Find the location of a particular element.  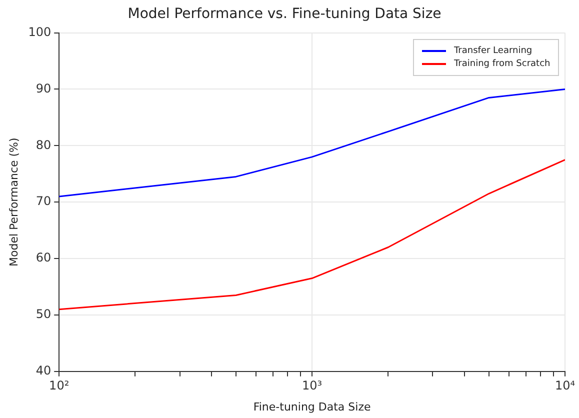

x-tick-label: 10³ is located at coordinates (312, 385).